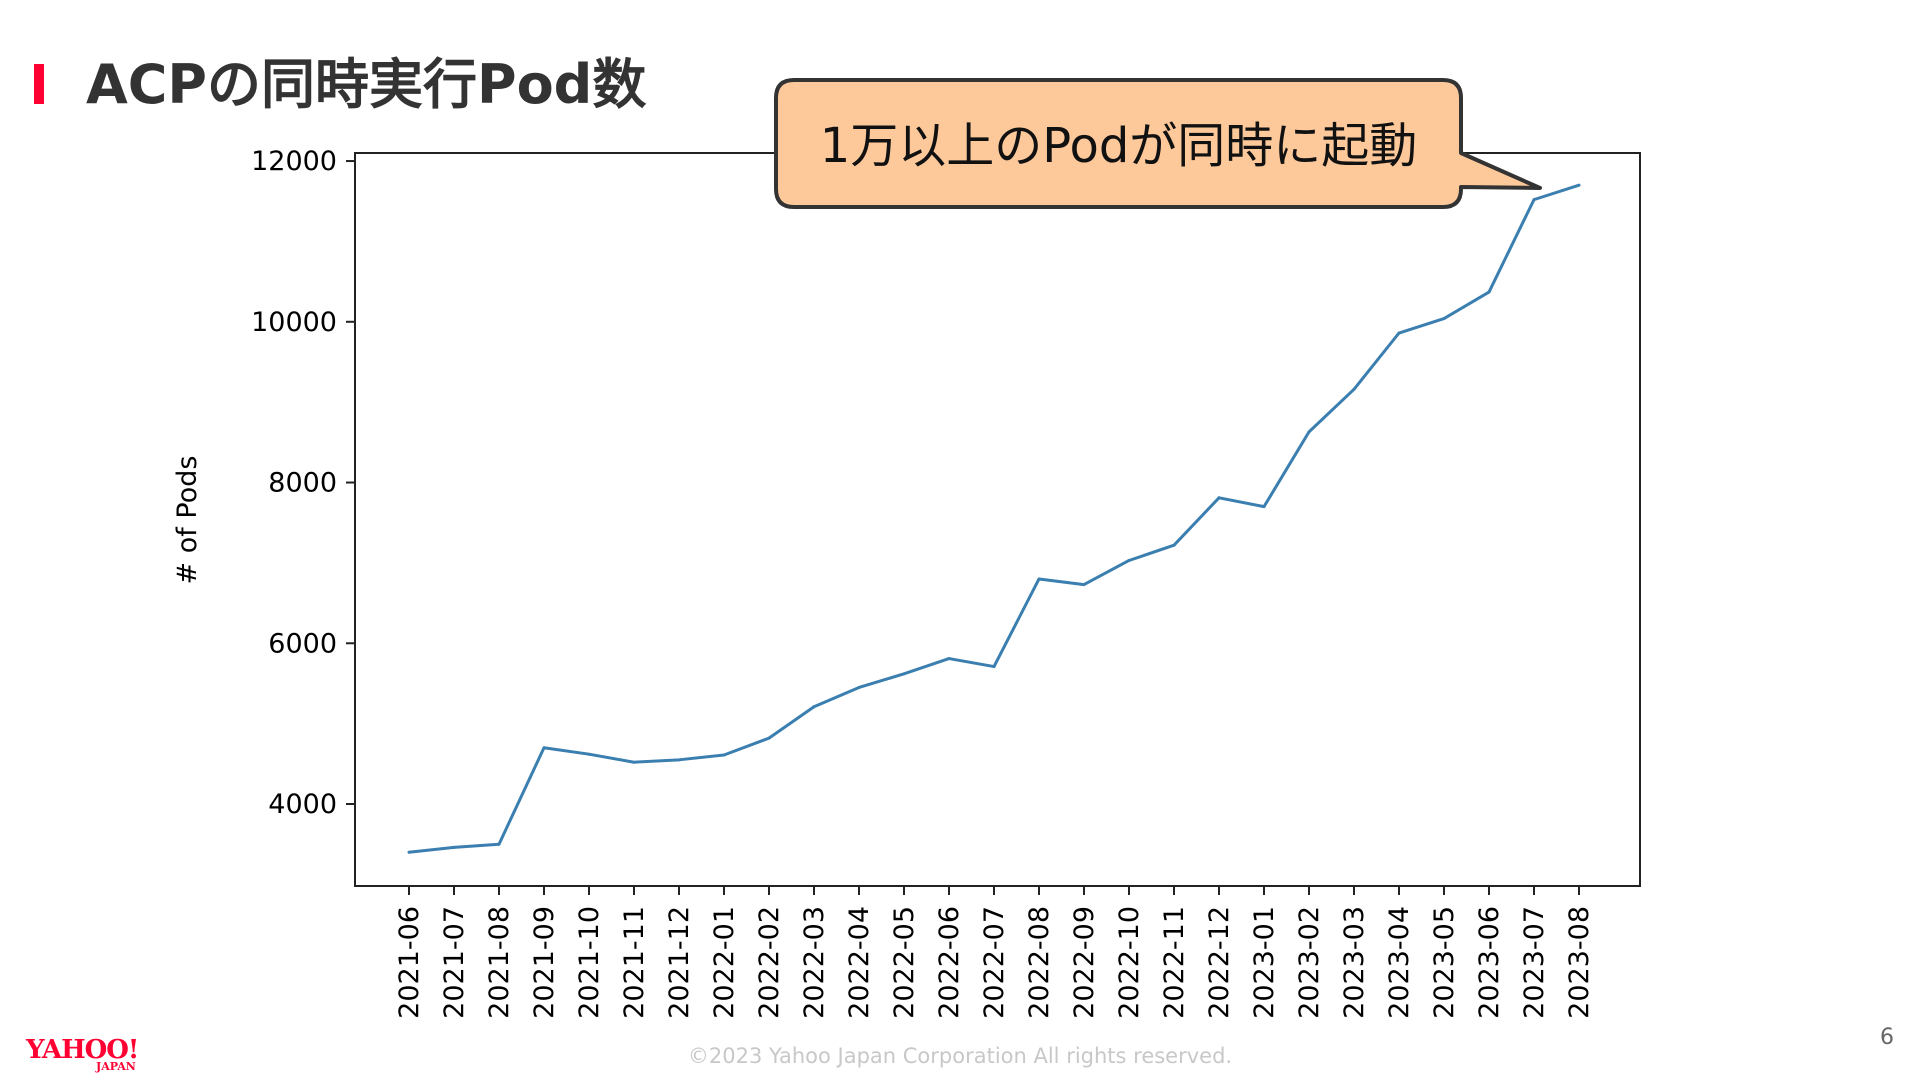 The image size is (1920, 1080). What do you see at coordinates (1174, 962) in the screenshot?
I see `x-tick-label: 2022-11` at bounding box center [1174, 962].